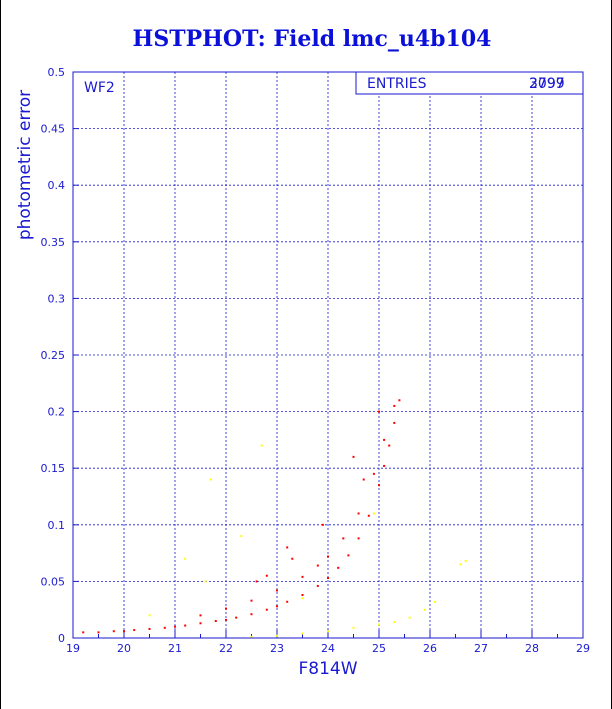 The width and height of the screenshot is (612, 709). Describe the element at coordinates (53, 581) in the screenshot. I see `y-tick-label: 0.05` at that location.